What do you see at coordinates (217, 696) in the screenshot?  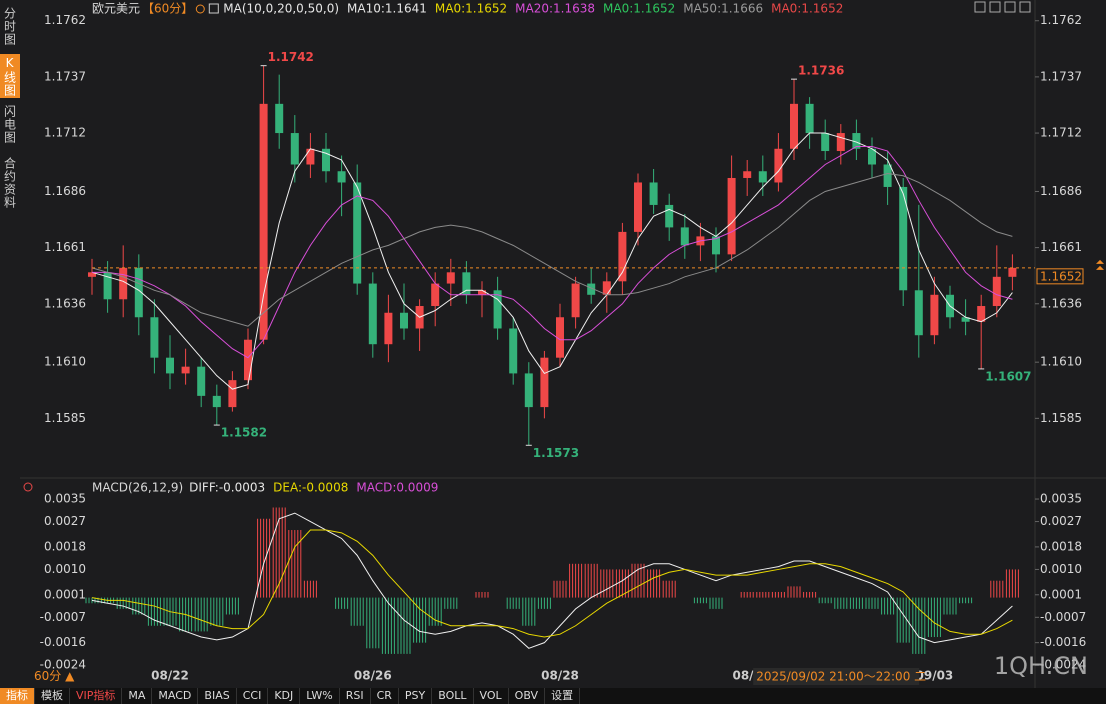 I see `toolbar-tab: BIAS` at bounding box center [217, 696].